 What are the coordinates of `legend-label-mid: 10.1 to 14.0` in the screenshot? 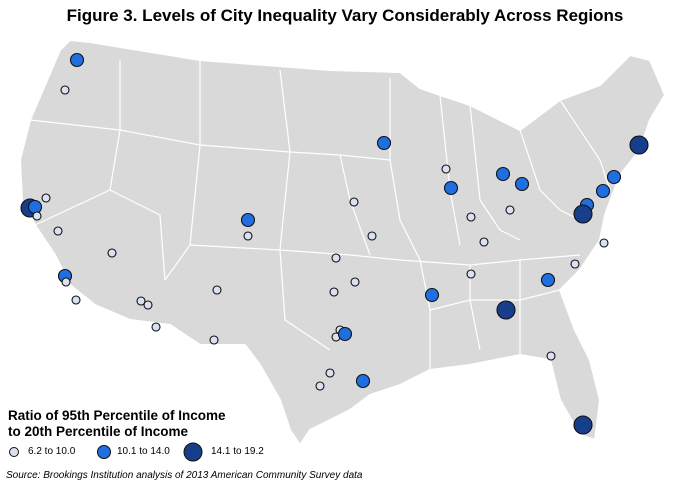 It's located at (143, 451).